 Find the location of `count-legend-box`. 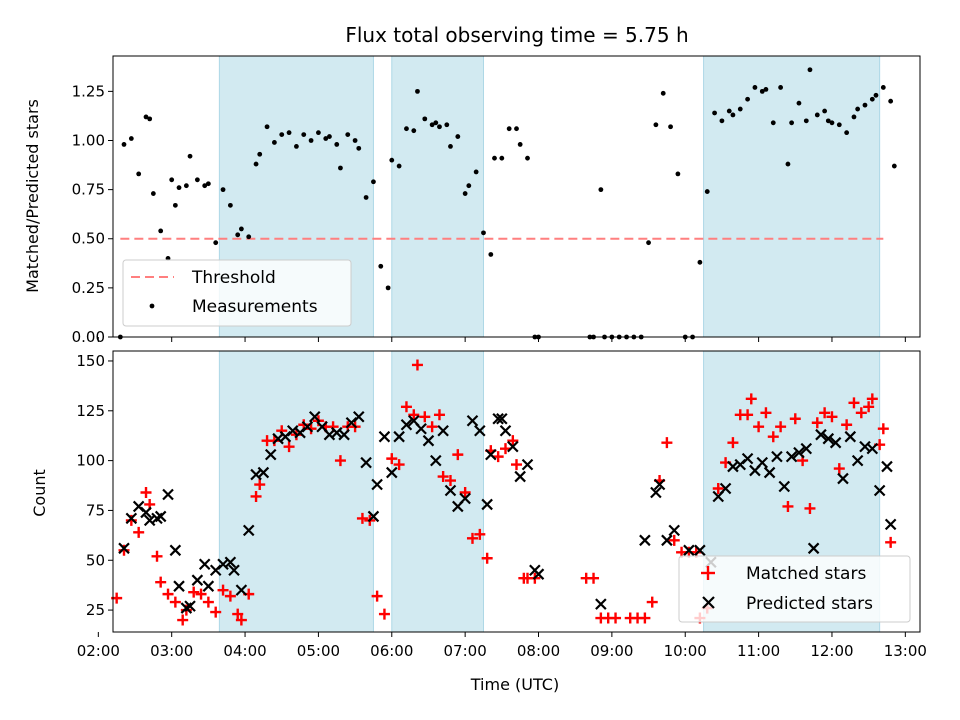

count-legend-box is located at coordinates (794, 589).